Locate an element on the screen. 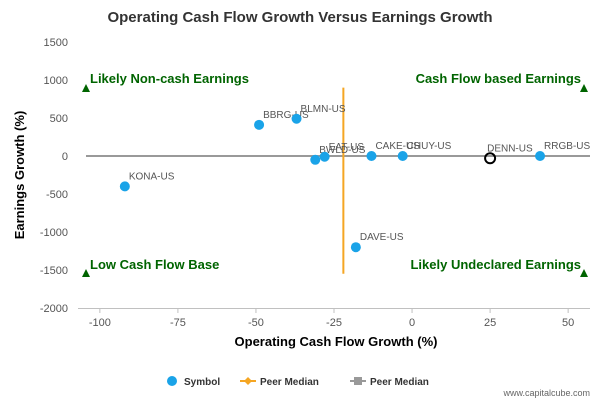 Image resolution: width=600 pixels, height=400 pixels. quadrant-marker-bottom-left is located at coordinates (86, 273).